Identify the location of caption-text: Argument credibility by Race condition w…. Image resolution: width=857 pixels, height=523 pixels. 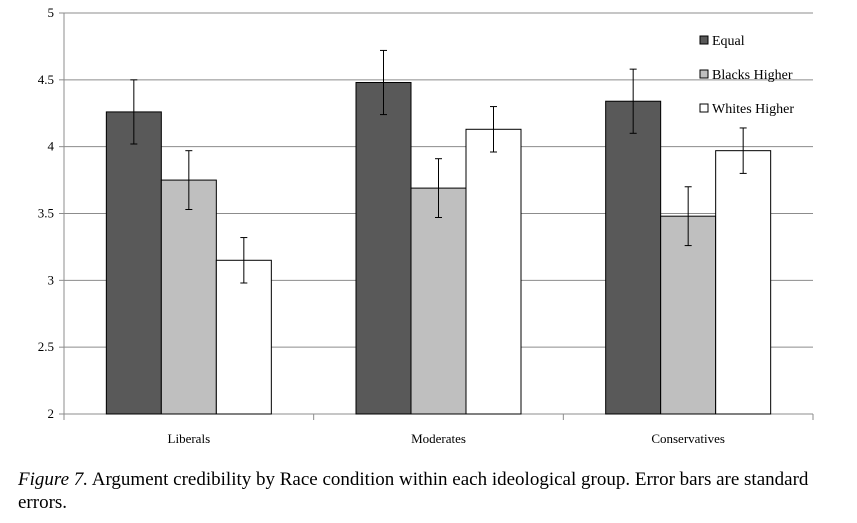
(413, 491).